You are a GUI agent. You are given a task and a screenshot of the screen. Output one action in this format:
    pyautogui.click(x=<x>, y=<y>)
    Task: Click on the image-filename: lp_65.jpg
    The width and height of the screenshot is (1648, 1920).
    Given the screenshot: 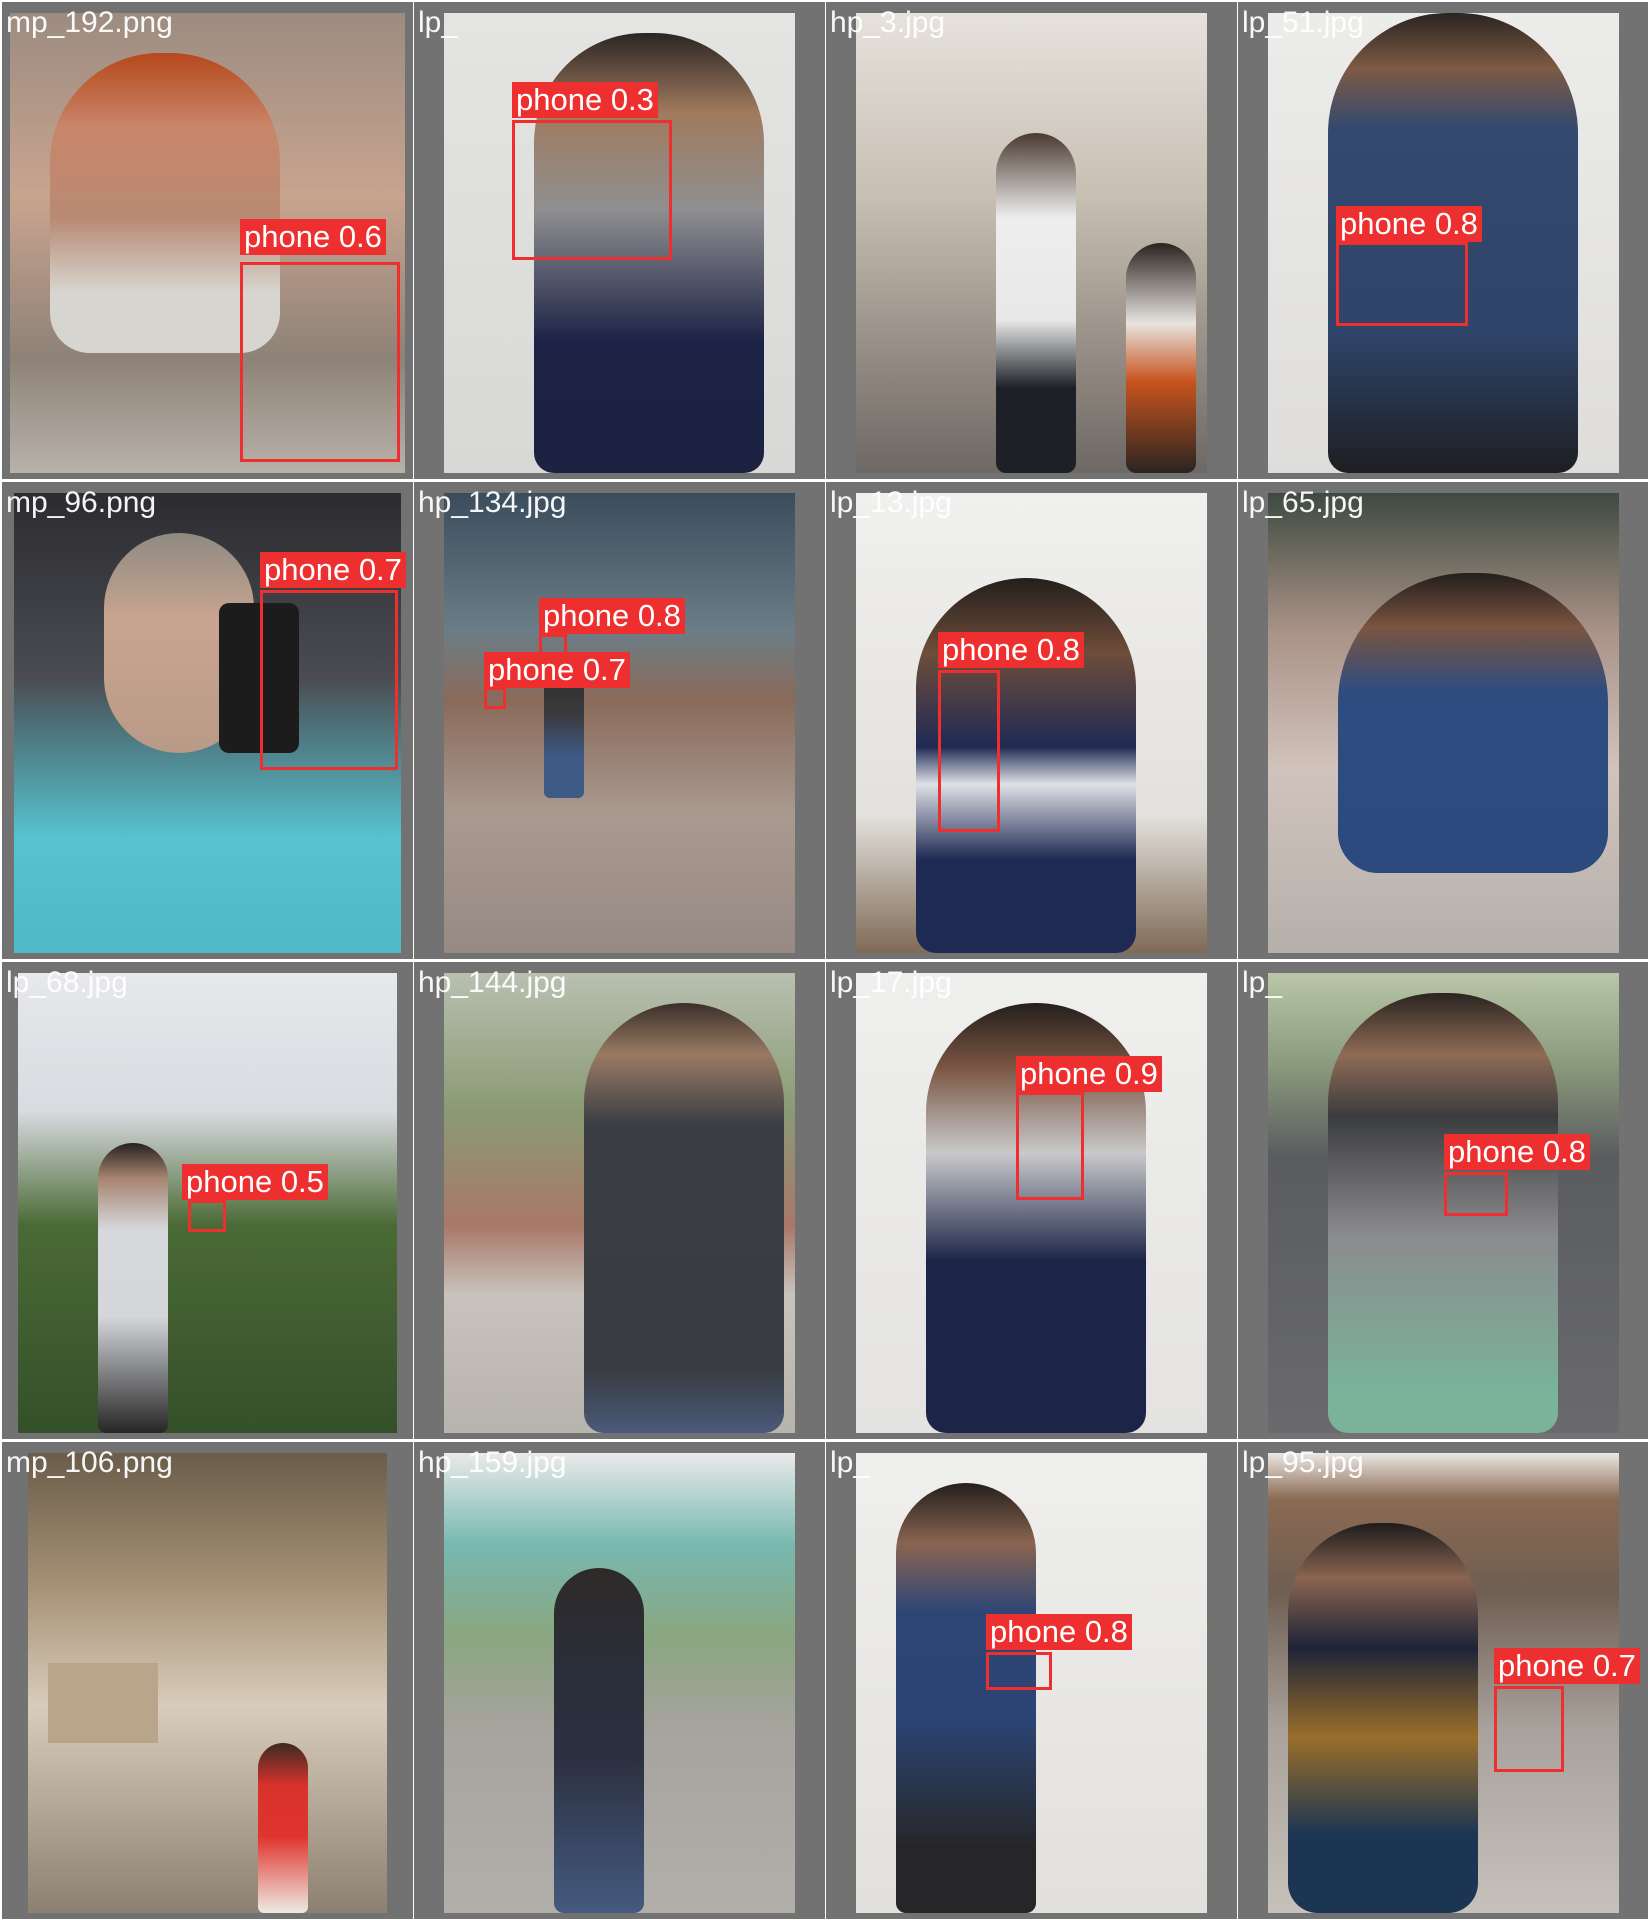 What is the action you would take?
    pyautogui.click(x=1303, y=502)
    